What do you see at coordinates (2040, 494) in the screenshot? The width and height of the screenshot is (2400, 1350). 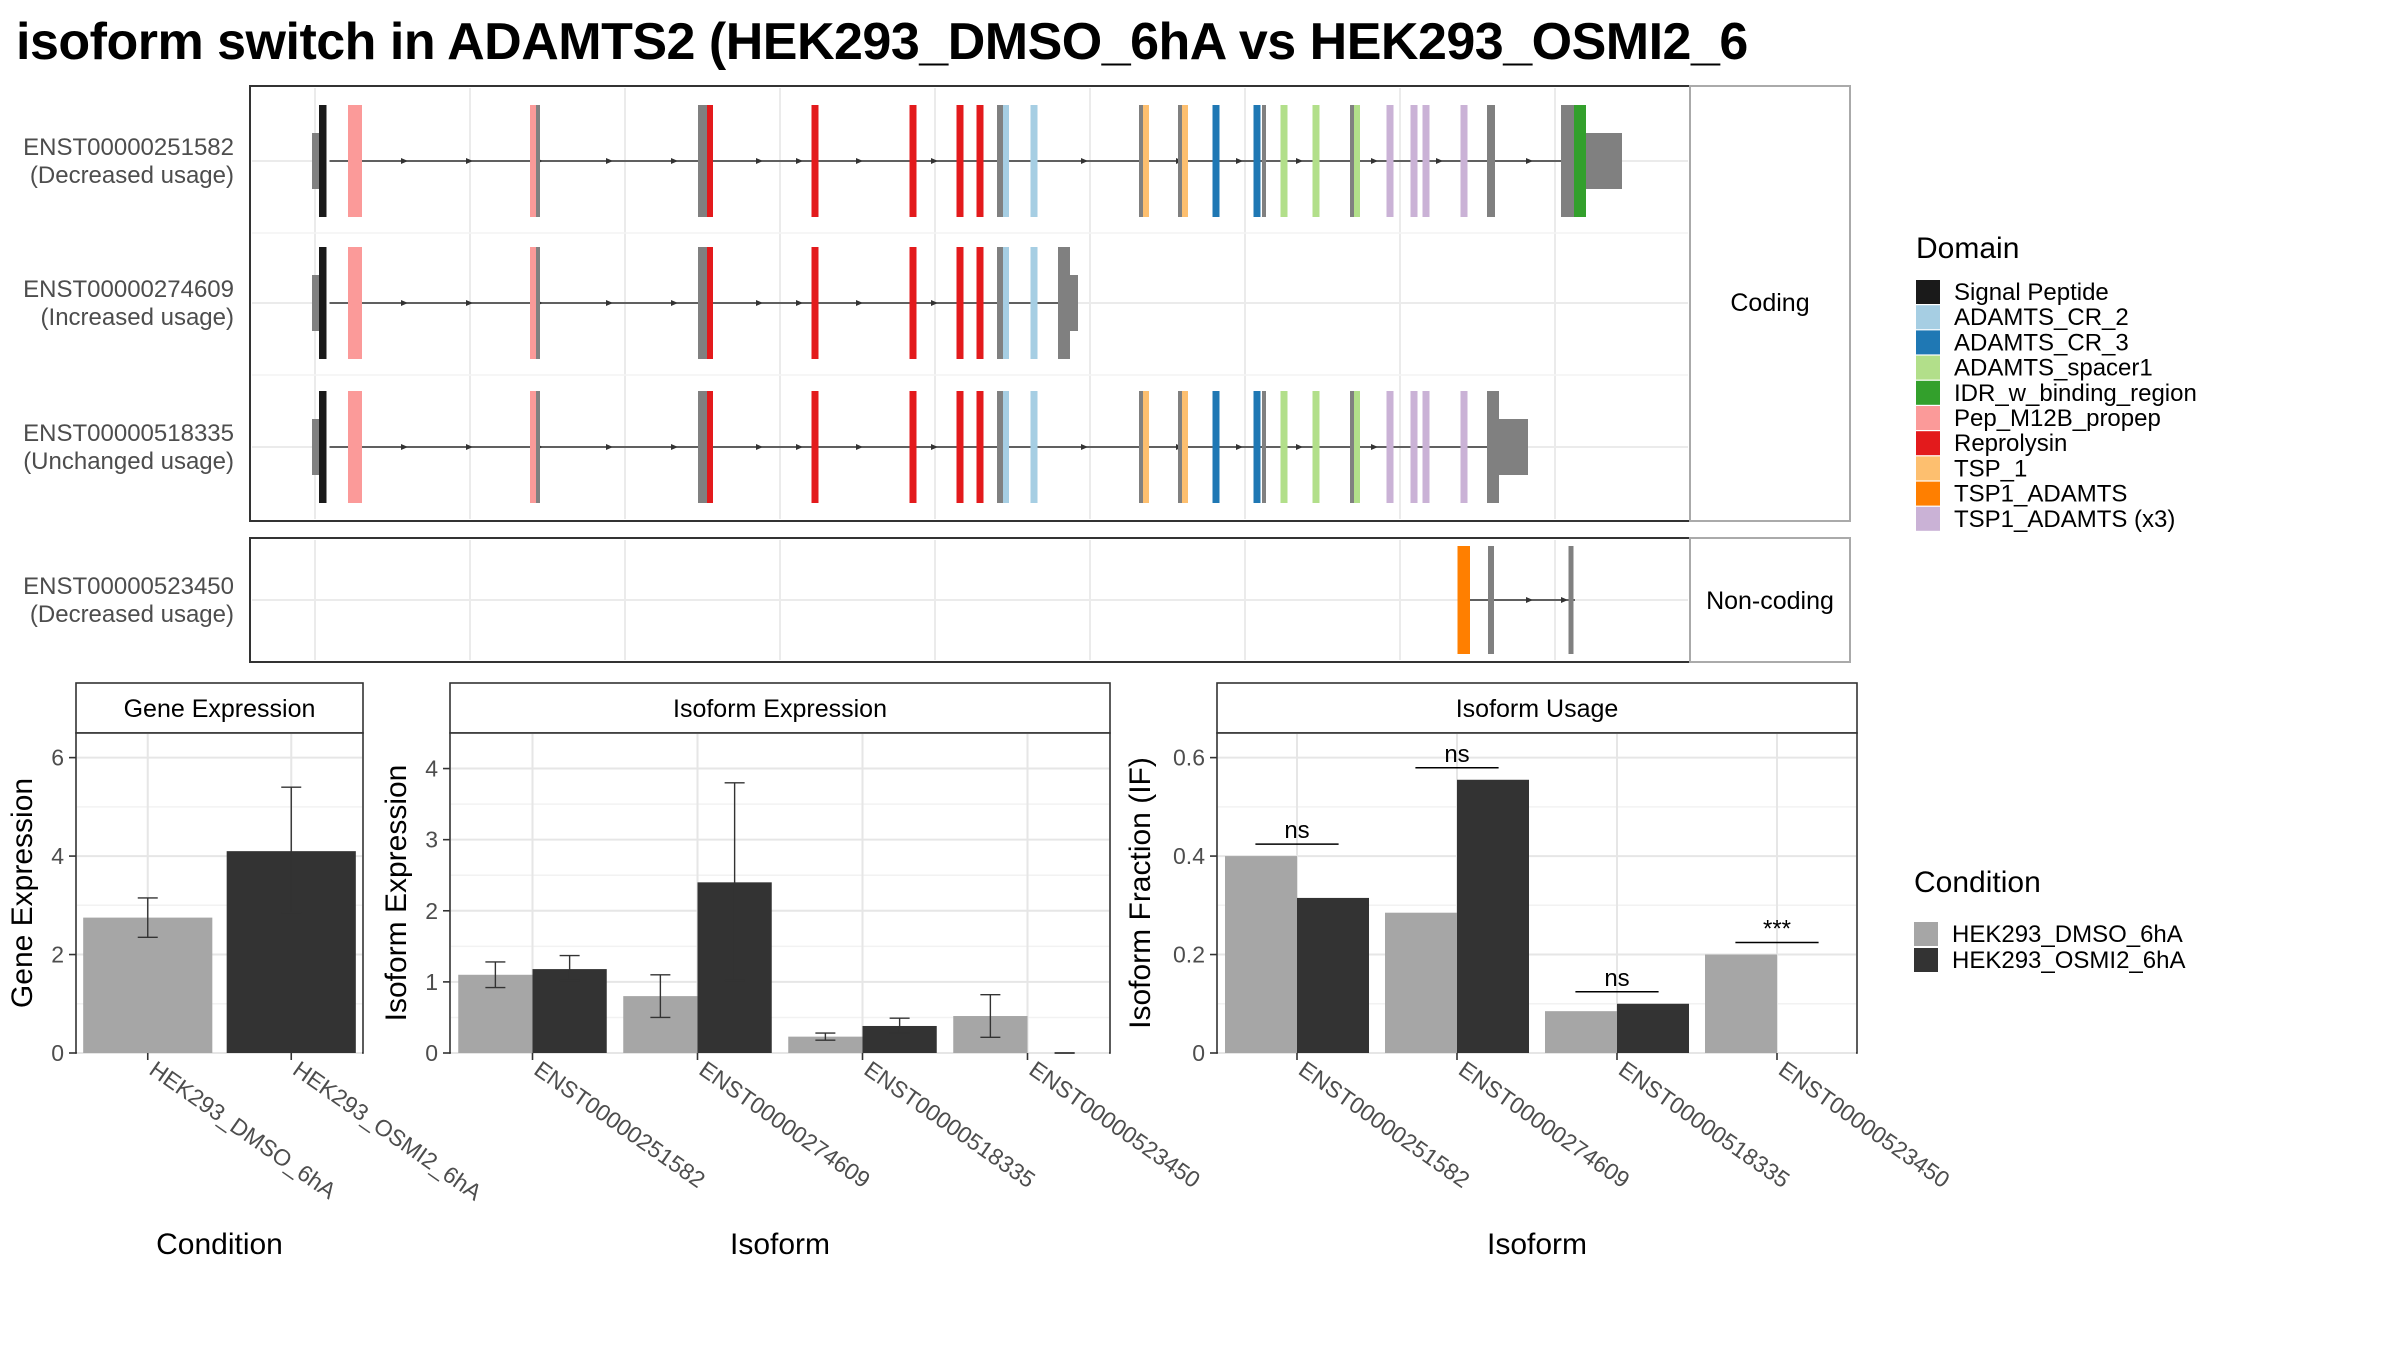 I see `domain-legend-label: TSP1_ADAMTS` at bounding box center [2040, 494].